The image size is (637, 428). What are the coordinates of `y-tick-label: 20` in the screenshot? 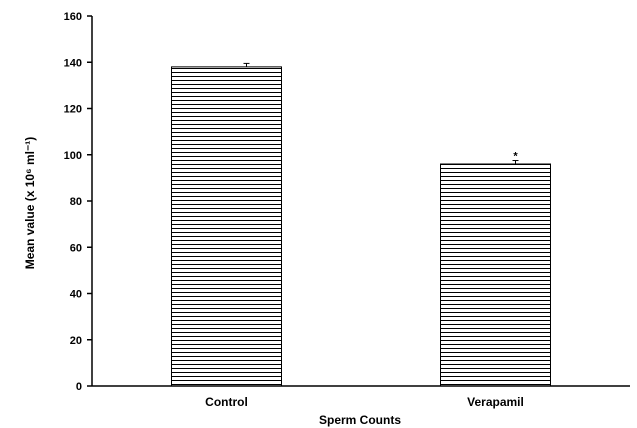 It's located at (76, 341).